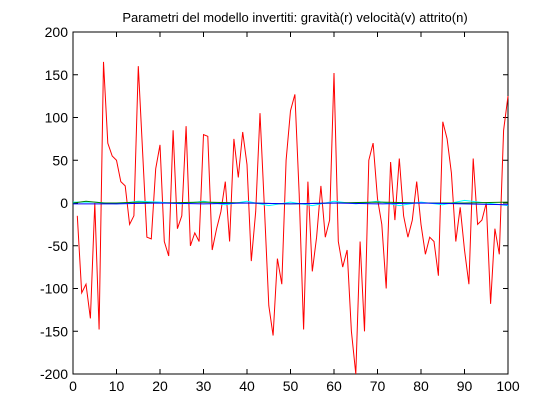 This screenshot has height=420, width=560. What do you see at coordinates (64, 203) in the screenshot?
I see `y-tick-label: 0` at bounding box center [64, 203].